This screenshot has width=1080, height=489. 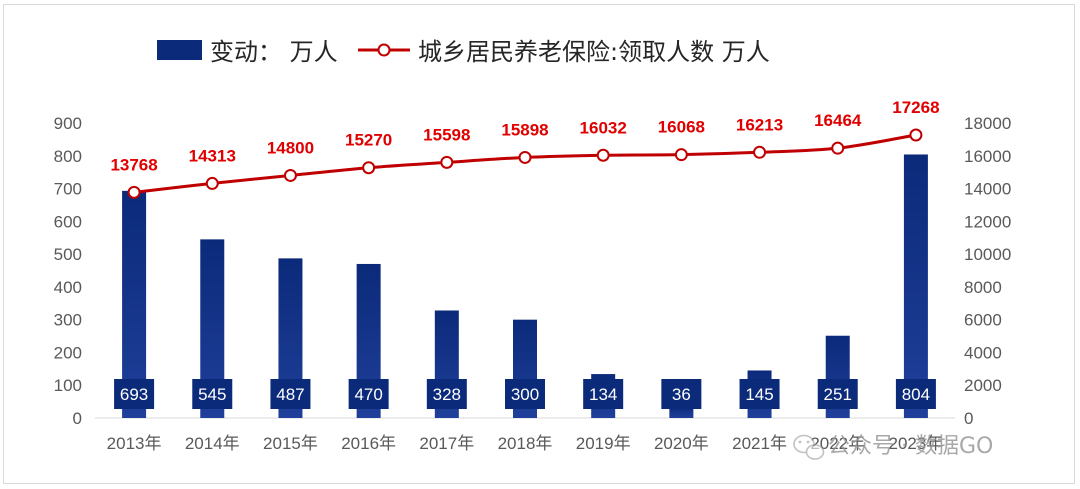 What do you see at coordinates (987, 254) in the screenshot?
I see `right-axis-tick: 10000` at bounding box center [987, 254].